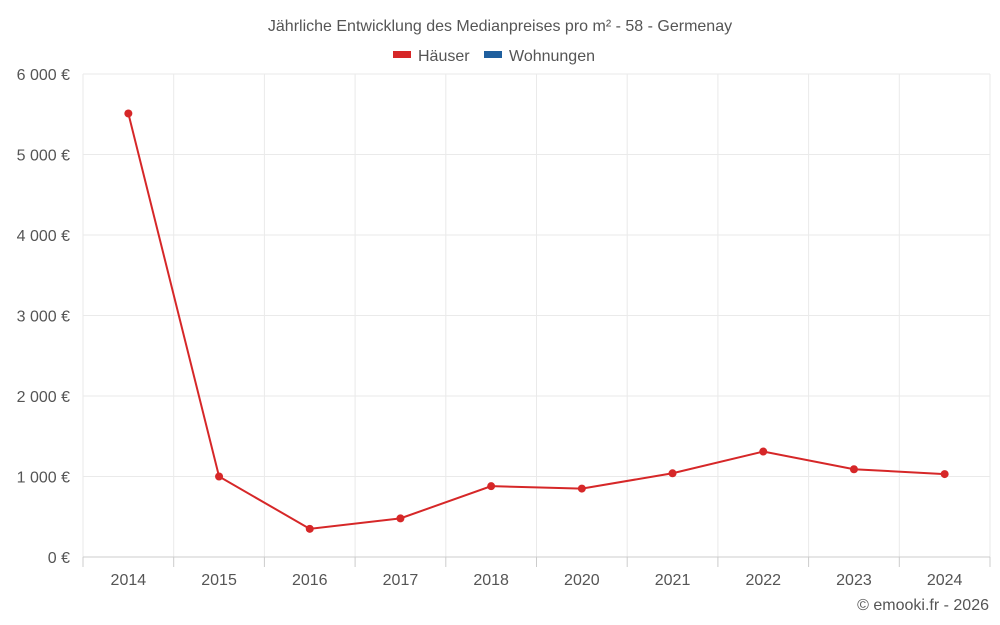  Describe the element at coordinates (945, 580) in the screenshot. I see `x-tick-label: 2024` at that location.